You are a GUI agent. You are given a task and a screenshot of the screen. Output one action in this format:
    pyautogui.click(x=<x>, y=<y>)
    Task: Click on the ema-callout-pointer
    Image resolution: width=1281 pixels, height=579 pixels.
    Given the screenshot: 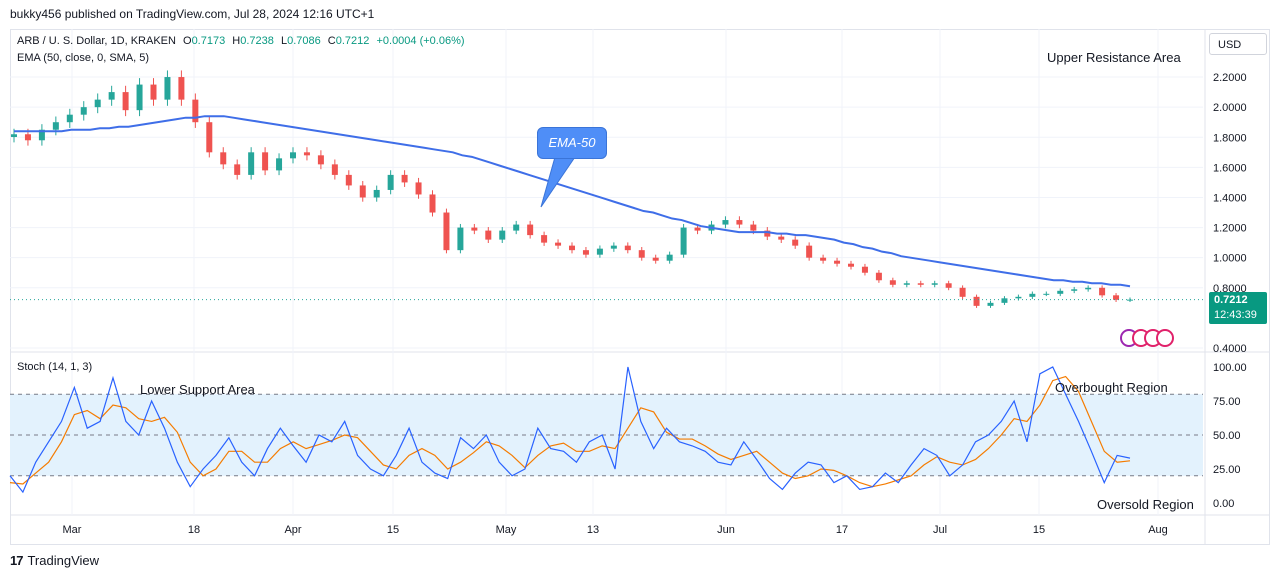 What is the action you would take?
    pyautogui.click(x=558, y=182)
    